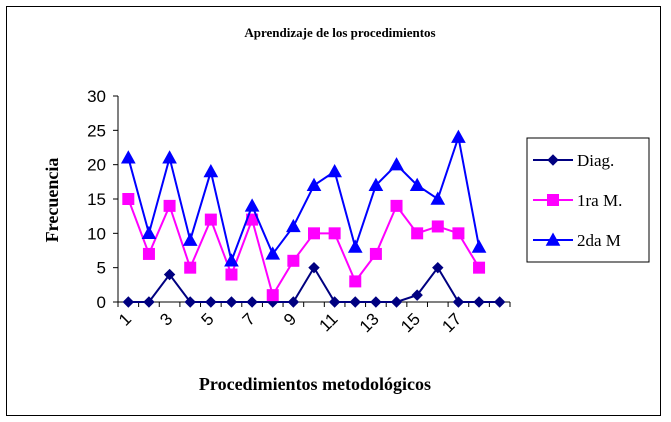  Describe the element at coordinates (125, 319) in the screenshot. I see `x-tick-label: 1` at that location.